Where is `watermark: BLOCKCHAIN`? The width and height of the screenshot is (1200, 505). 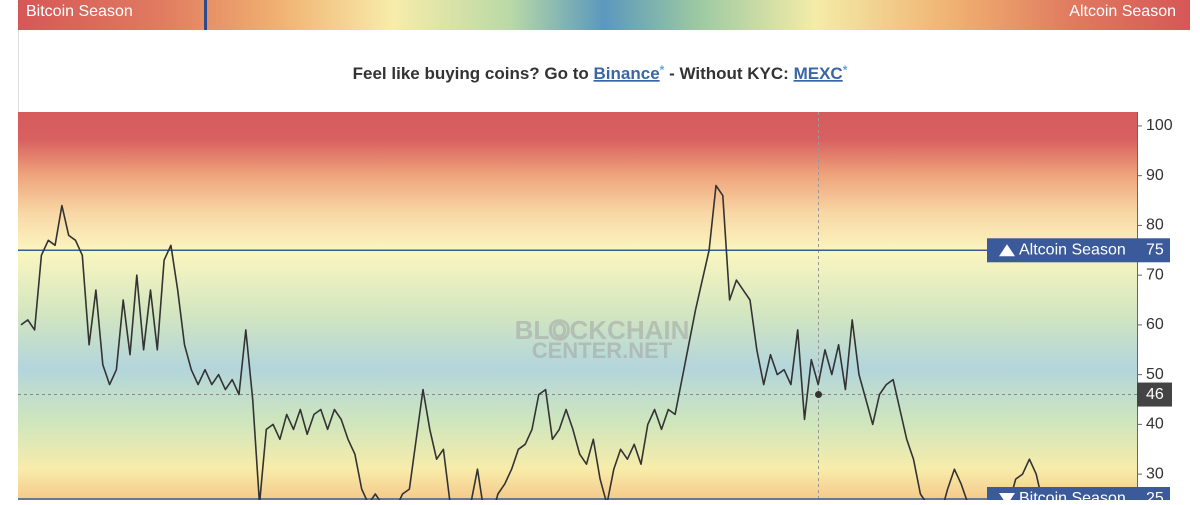
watermark: BLOCKCHAIN is located at coordinates (602, 330).